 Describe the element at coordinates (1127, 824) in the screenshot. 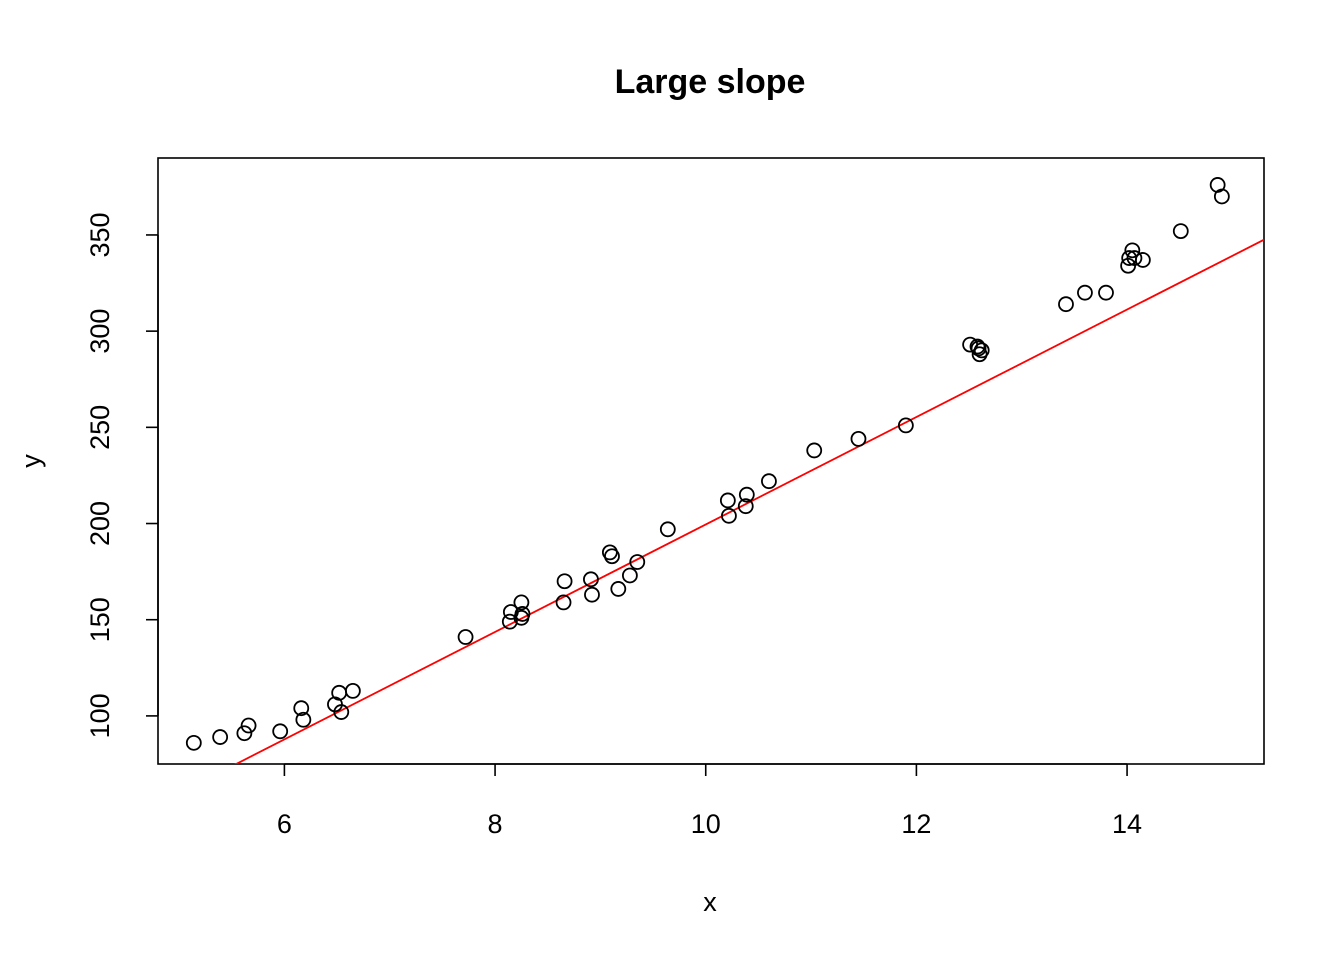

I see `x-tick-label: 14` at that location.